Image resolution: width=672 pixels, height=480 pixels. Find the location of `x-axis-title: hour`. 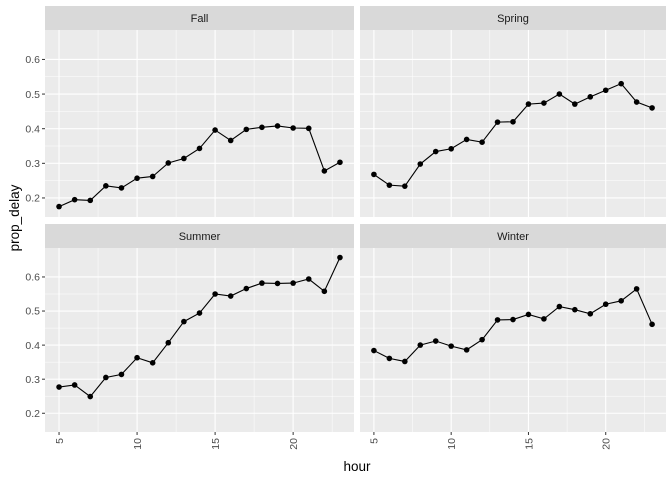

x-axis-title: hour is located at coordinates (357, 466).